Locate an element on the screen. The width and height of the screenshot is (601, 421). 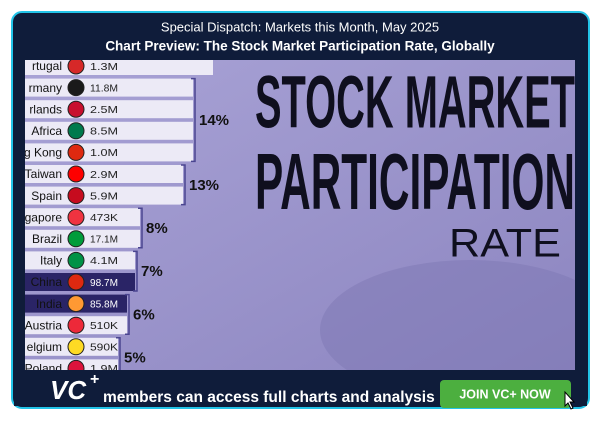
country-label: China is located at coordinates (47, 282).